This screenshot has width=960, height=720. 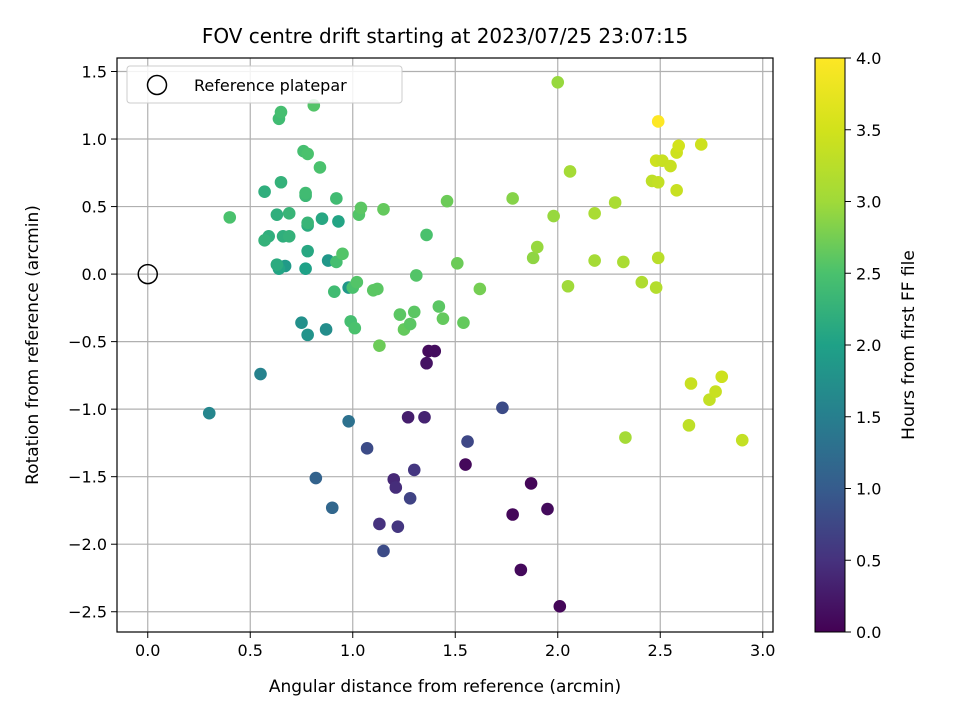 What do you see at coordinates (830, 345) in the screenshot?
I see `colorbar-gradient` at bounding box center [830, 345].